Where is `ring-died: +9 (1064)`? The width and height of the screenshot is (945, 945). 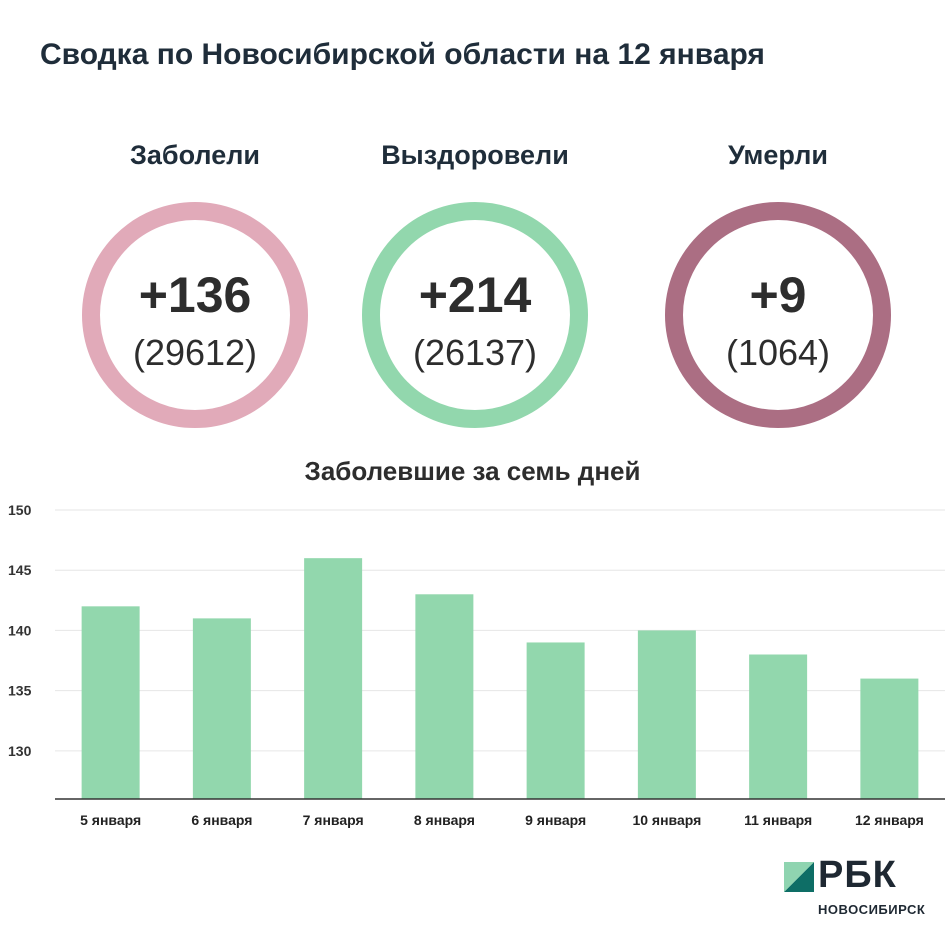
ring-died: +9 (1064) is located at coordinates (778, 315).